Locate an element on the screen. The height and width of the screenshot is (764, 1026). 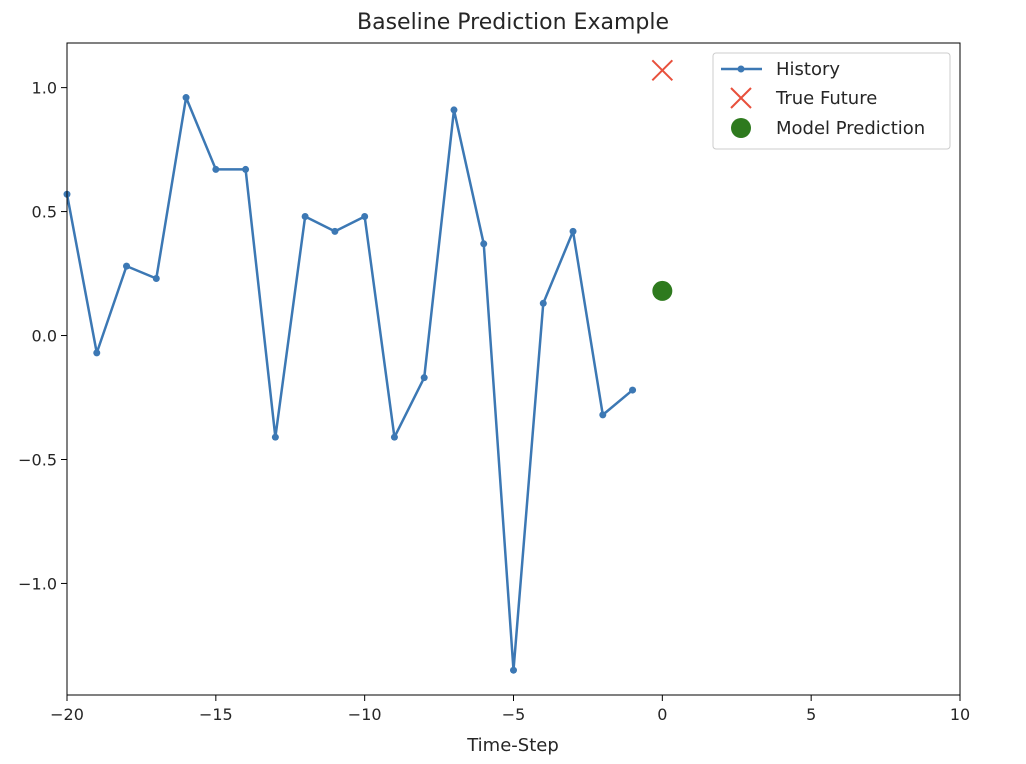
x-tick-label: −20 is located at coordinates (67, 714).